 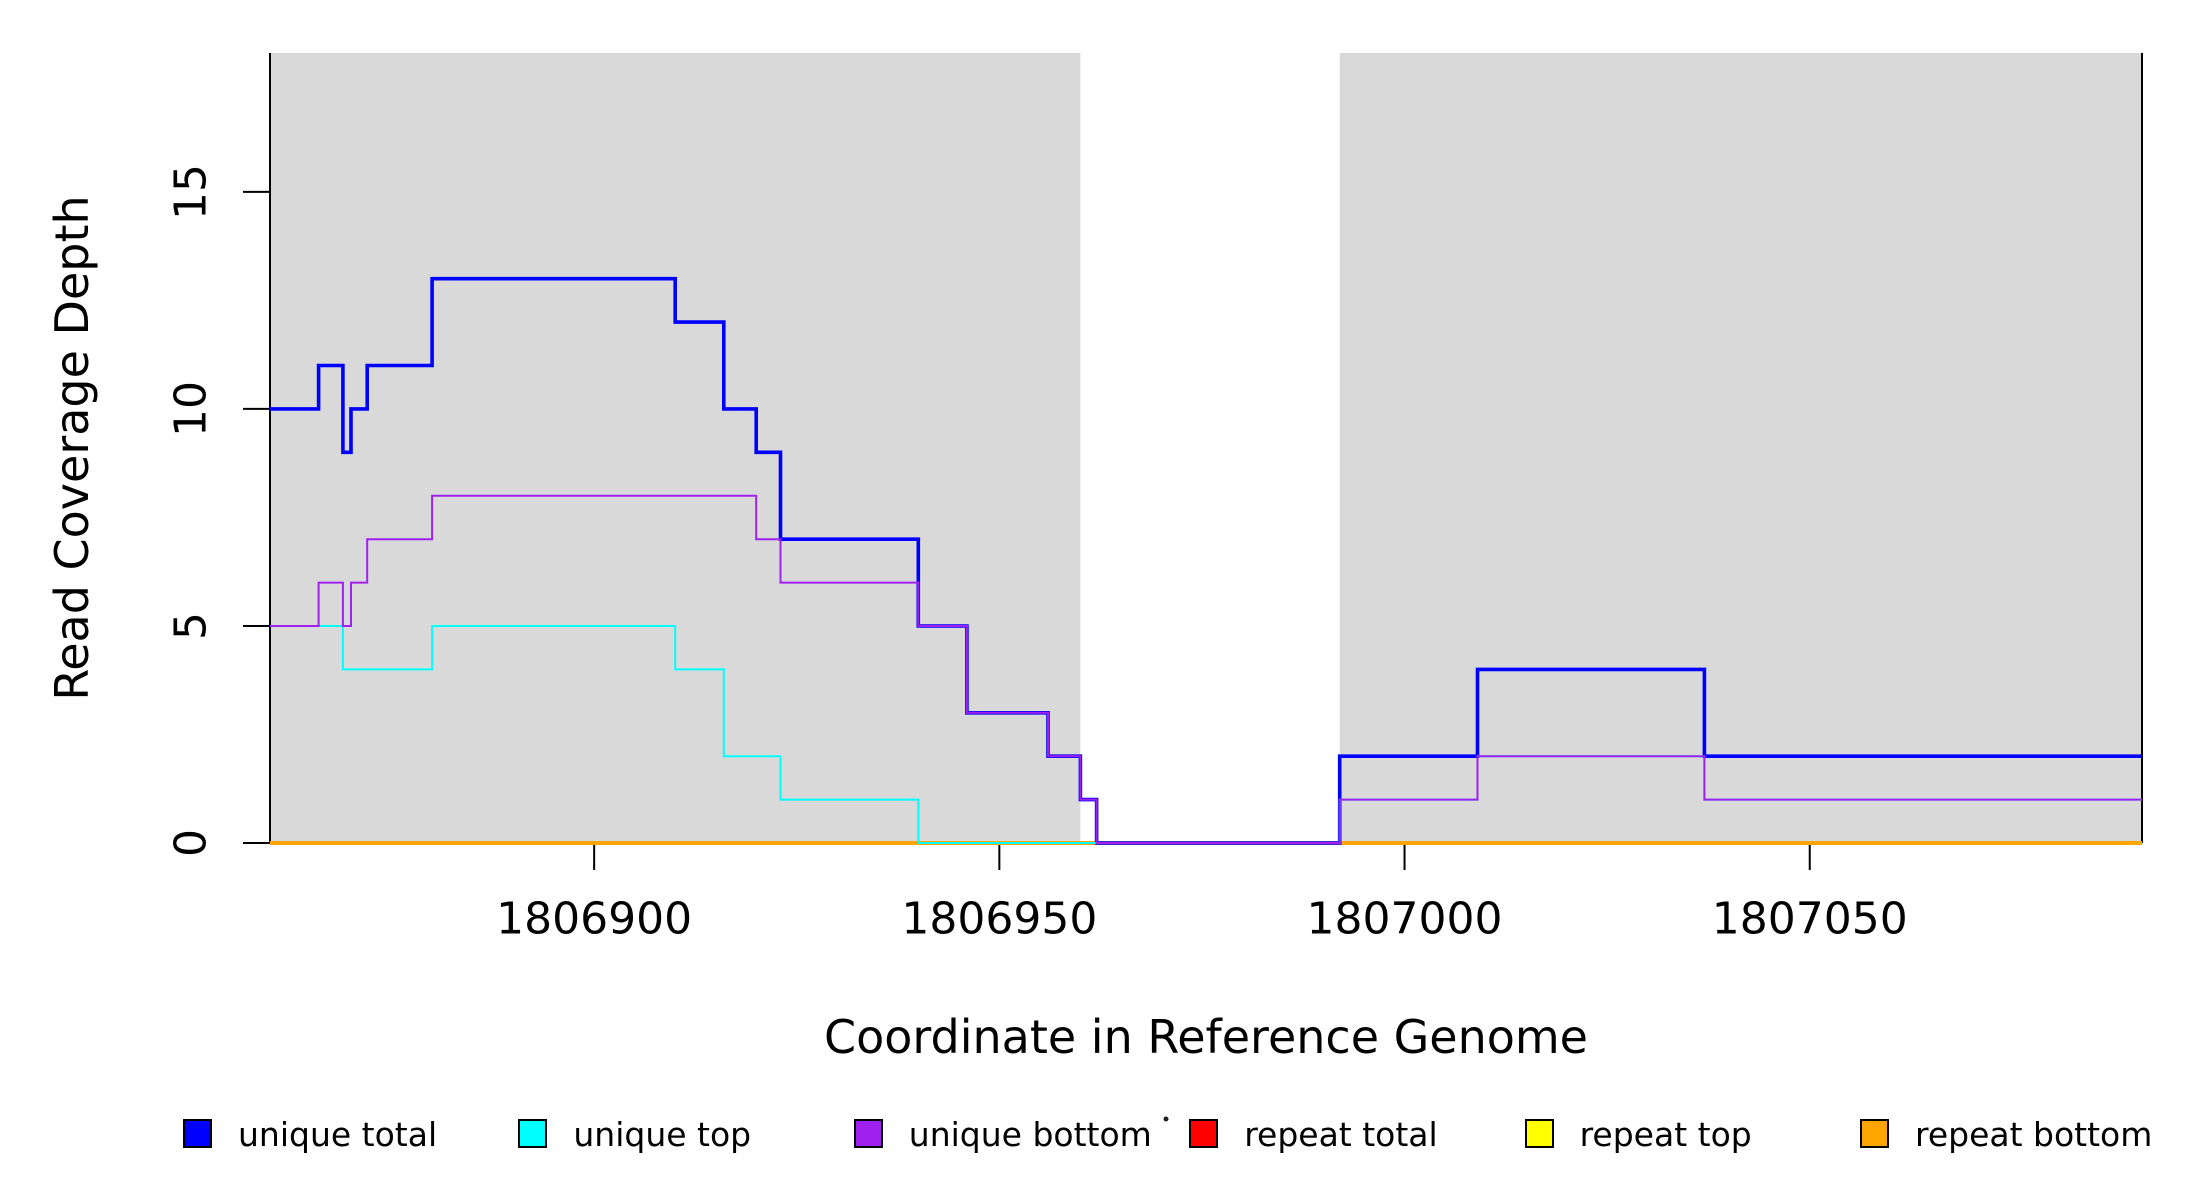 I want to click on x-axis-title: Coordinate in Reference Genome, so click(x=1206, y=1037).